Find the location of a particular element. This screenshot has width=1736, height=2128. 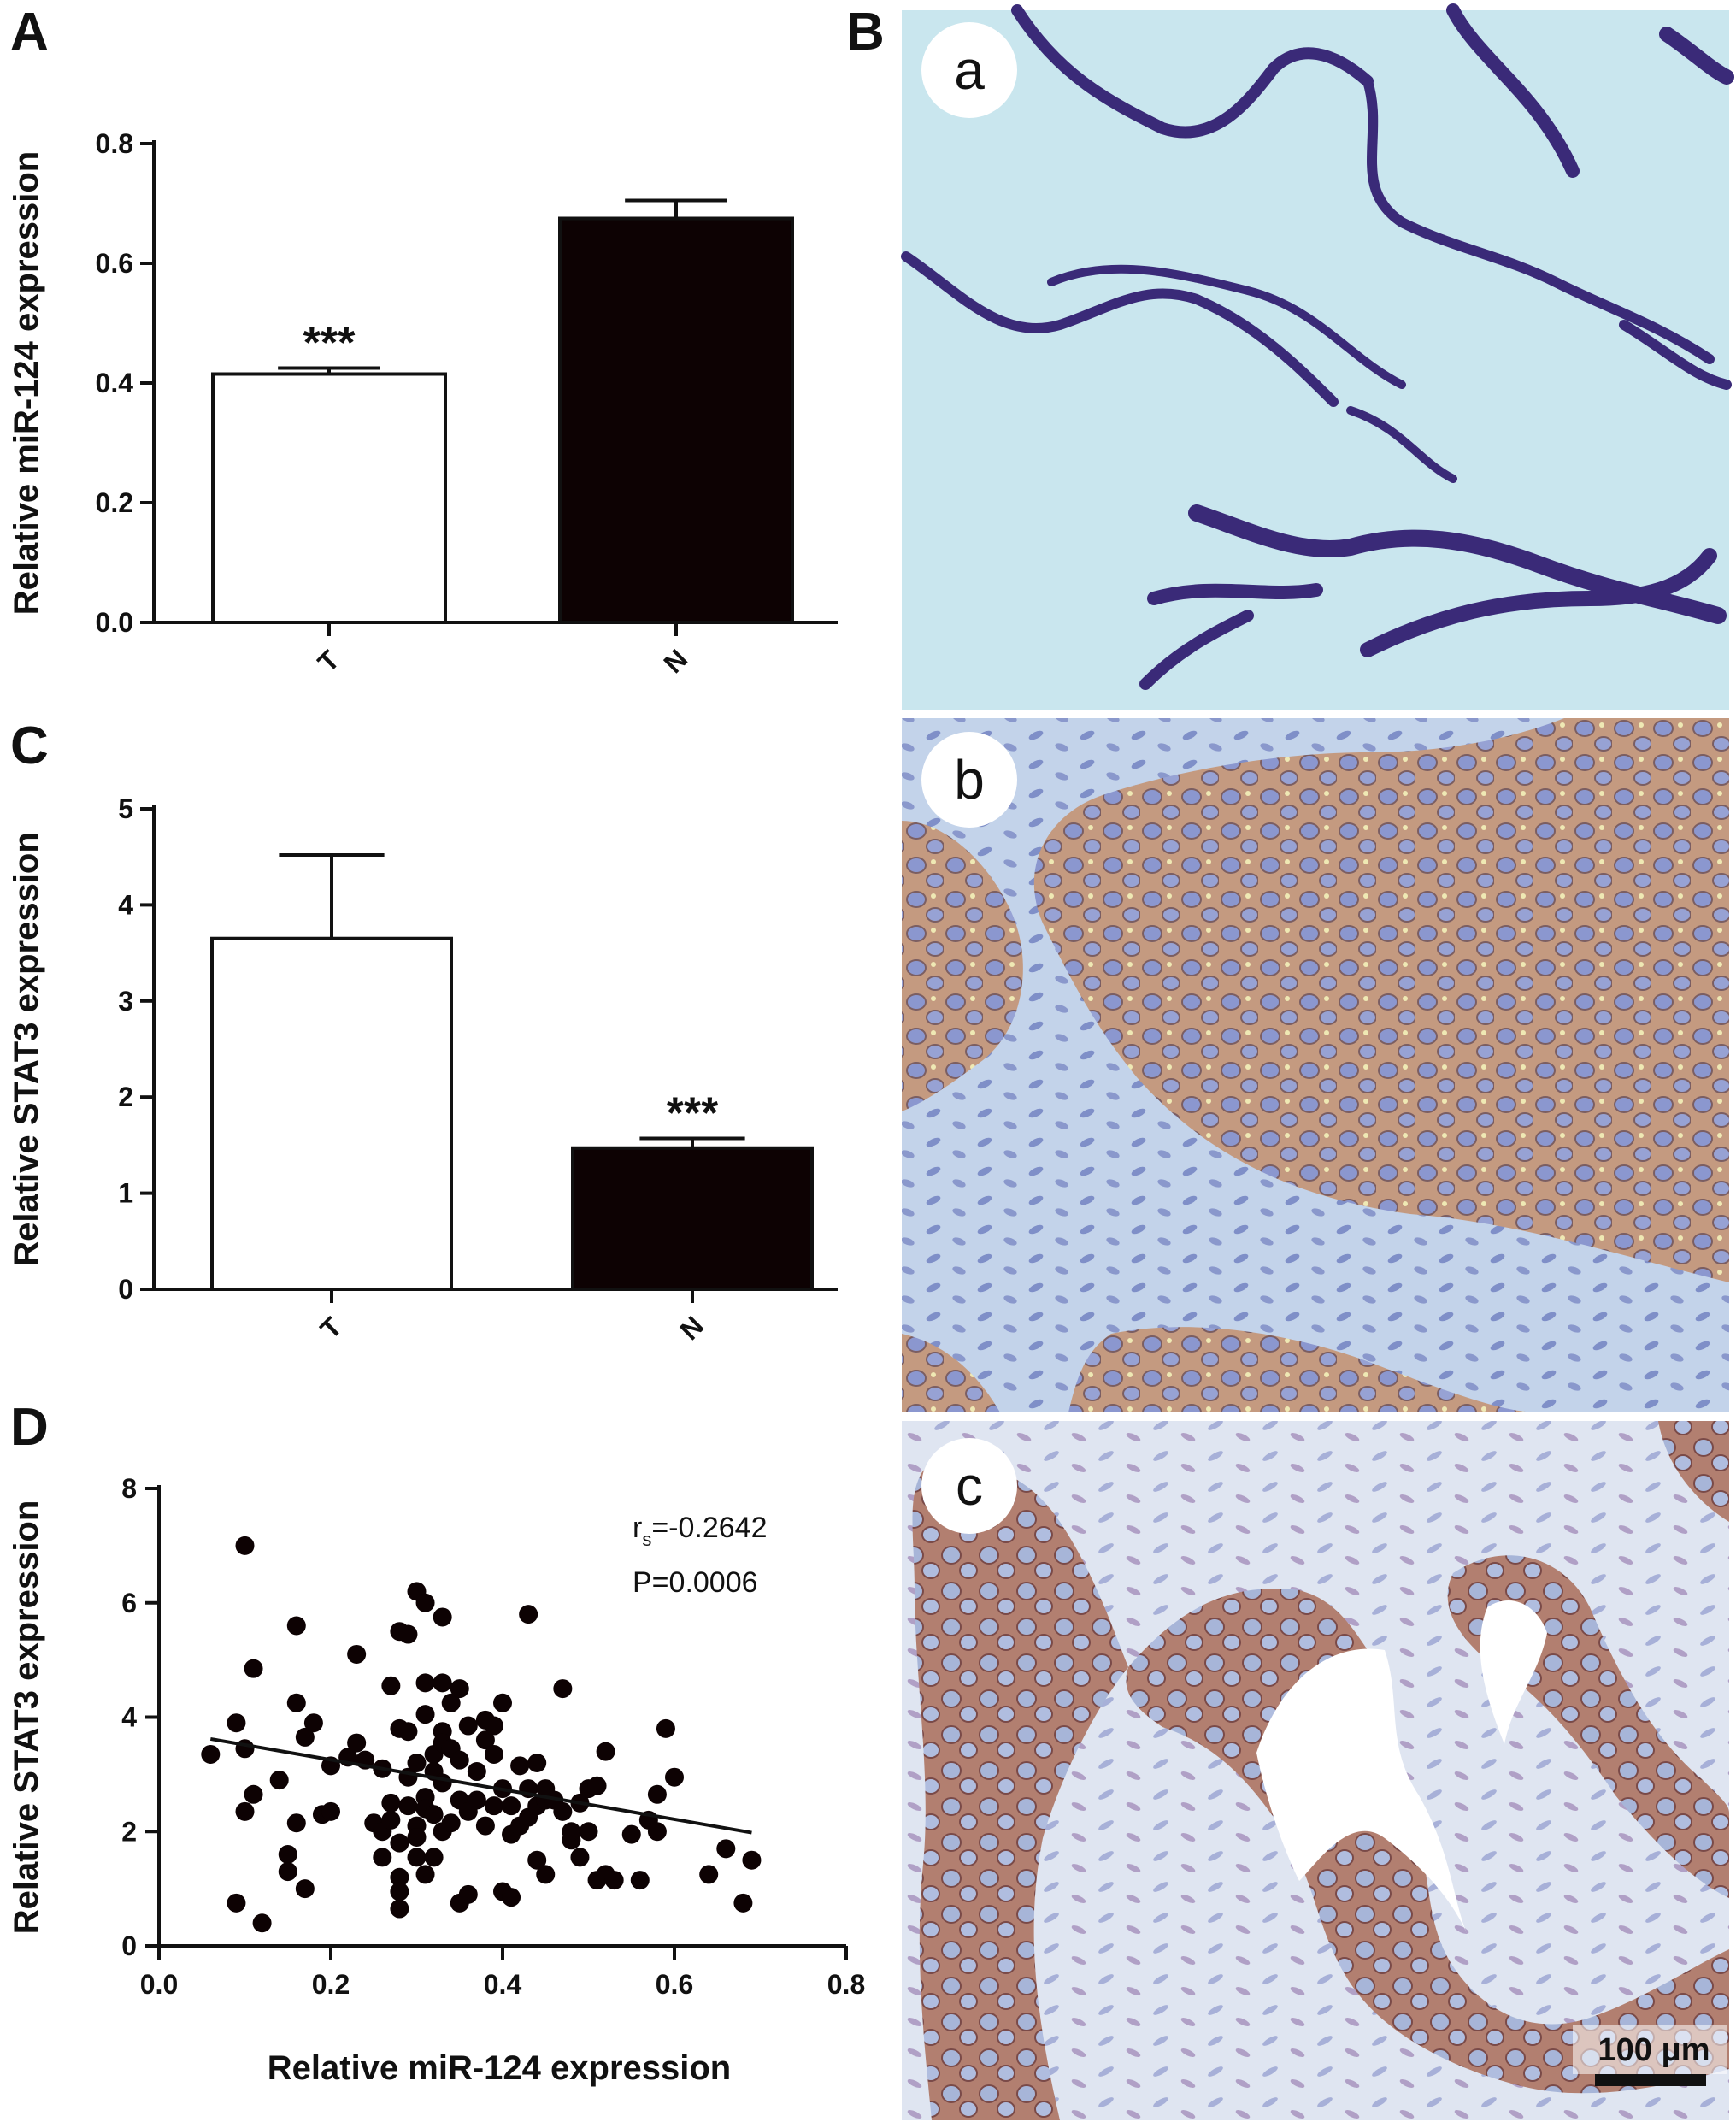

micrograph-a-label-circle is located at coordinates (969, 70).